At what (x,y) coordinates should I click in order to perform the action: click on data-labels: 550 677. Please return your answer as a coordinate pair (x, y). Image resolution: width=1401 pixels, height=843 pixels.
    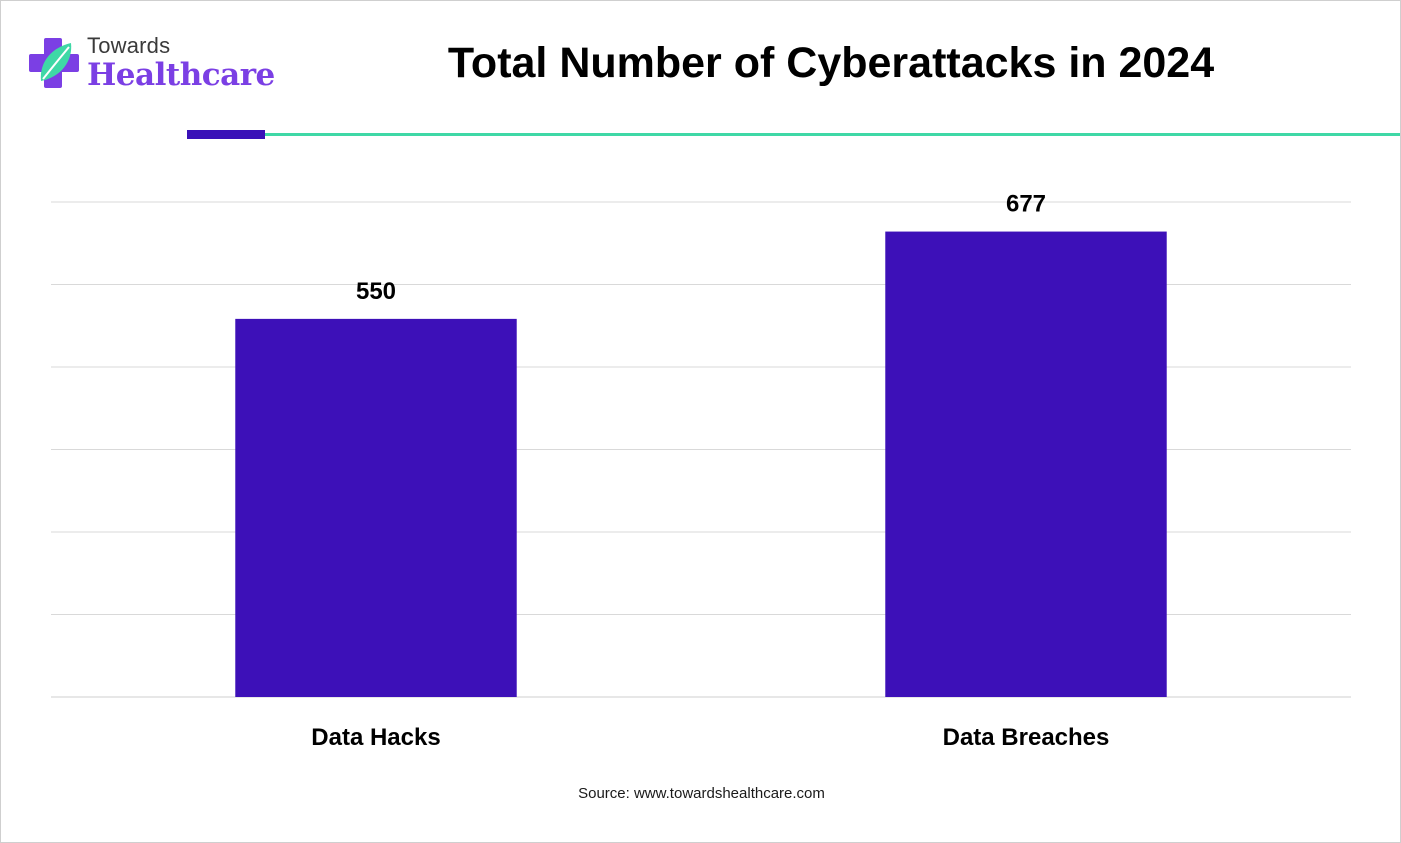
    Looking at the image, I should click on (701, 248).